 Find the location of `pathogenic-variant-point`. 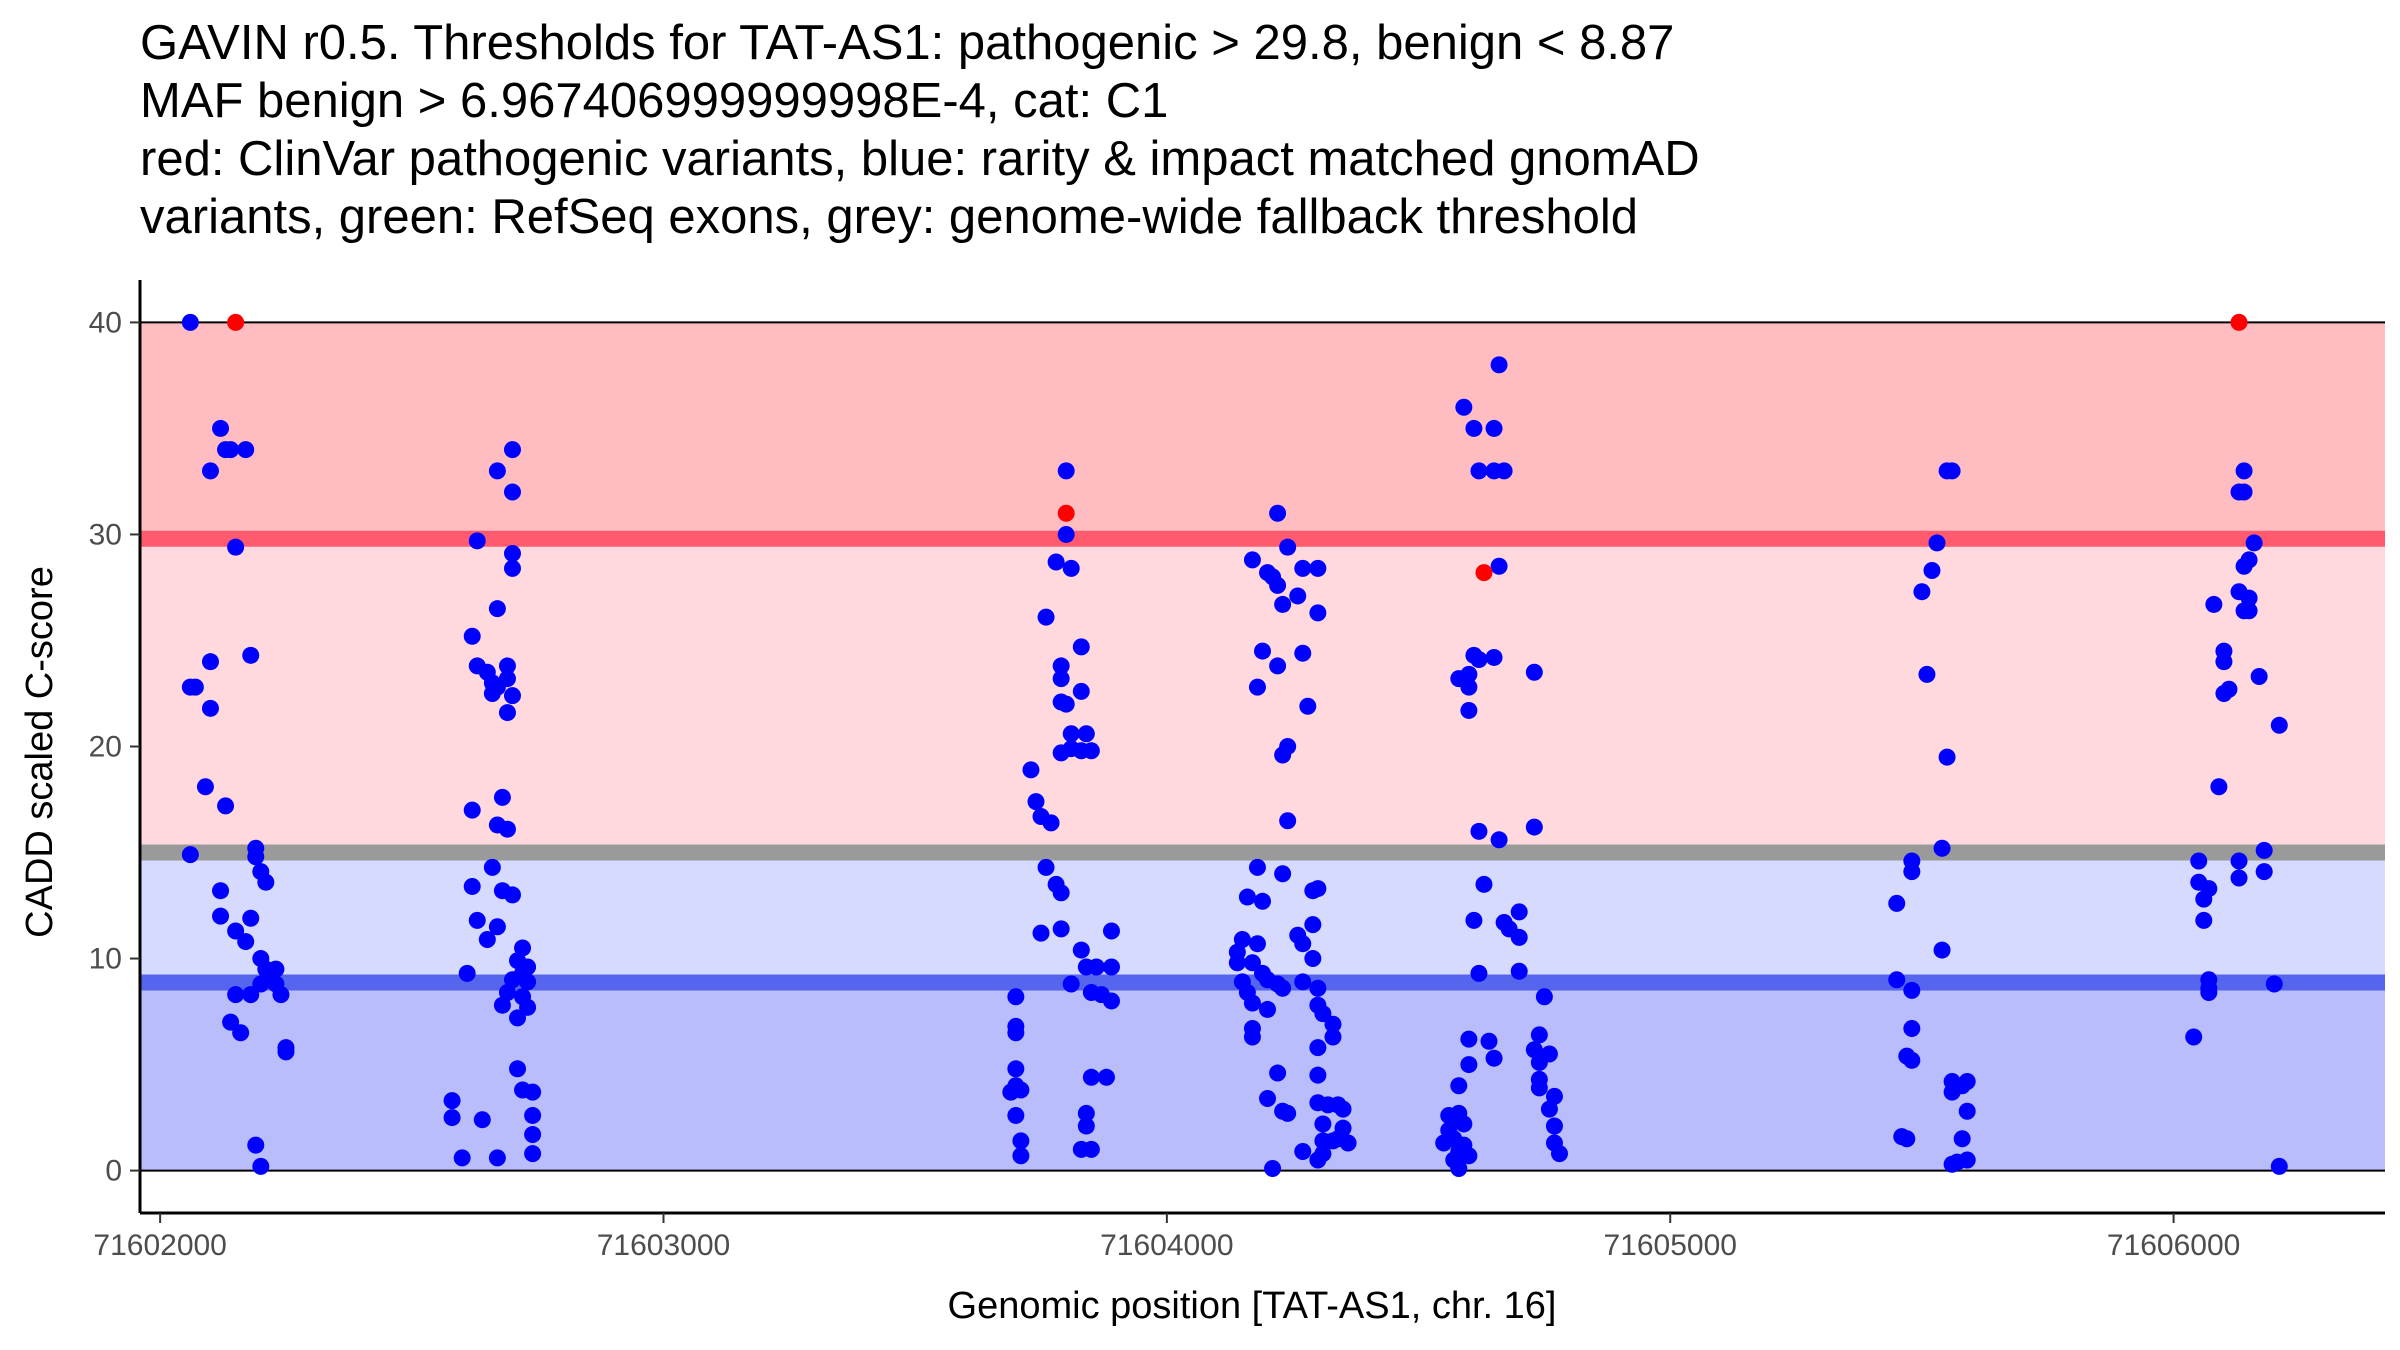

pathogenic-variant-point is located at coordinates (1484, 573).